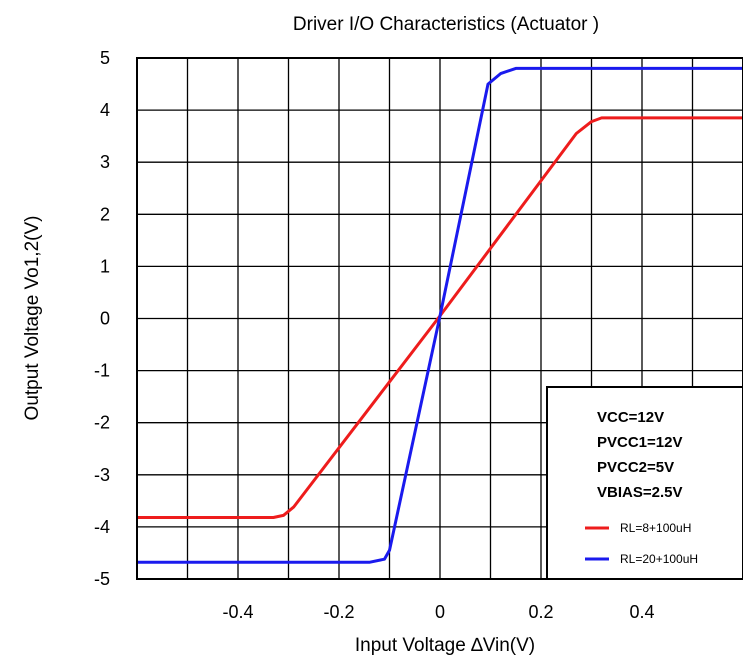 The image size is (743, 661). What do you see at coordinates (630, 417) in the screenshot?
I see `annotation-vcc: VCC=12V` at bounding box center [630, 417].